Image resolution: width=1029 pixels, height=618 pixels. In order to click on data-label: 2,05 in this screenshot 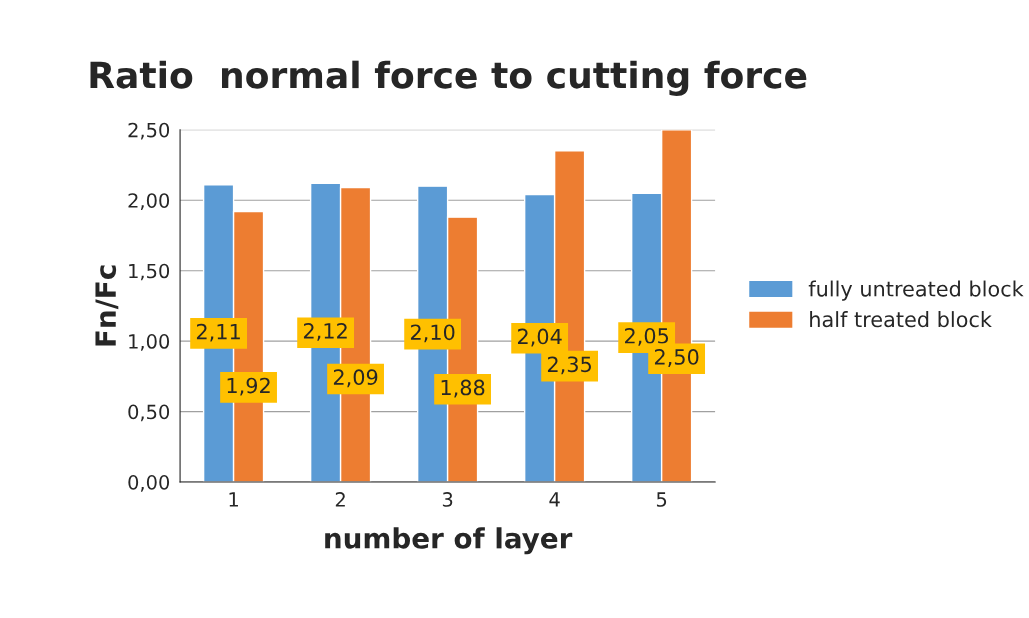, I will do `click(647, 336)`.